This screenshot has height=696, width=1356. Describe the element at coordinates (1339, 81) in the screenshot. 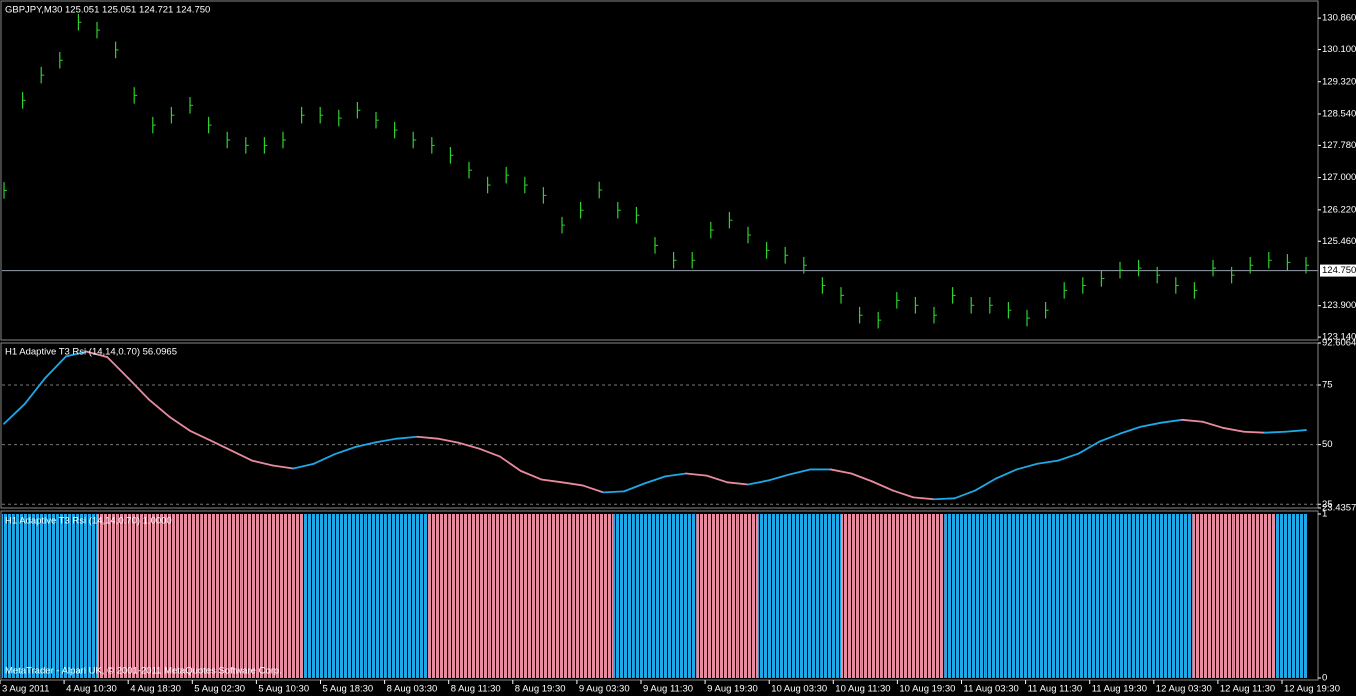

I see `y-tick-label: 129.320` at that location.